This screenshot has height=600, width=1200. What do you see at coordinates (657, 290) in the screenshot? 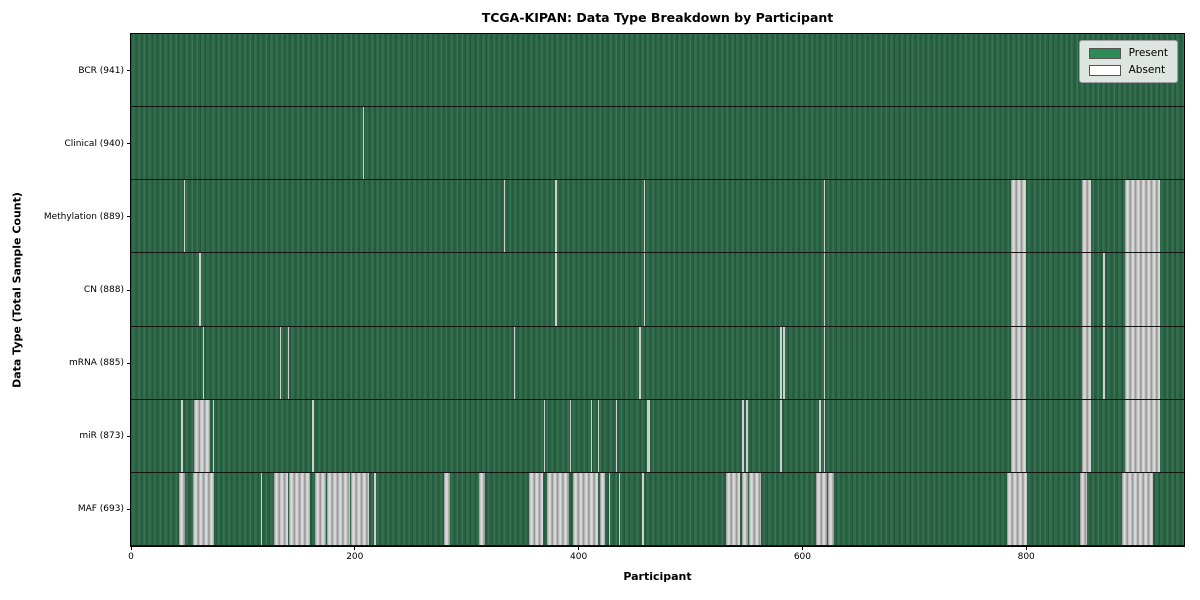
I see `heatmap-row-cn` at bounding box center [657, 290].